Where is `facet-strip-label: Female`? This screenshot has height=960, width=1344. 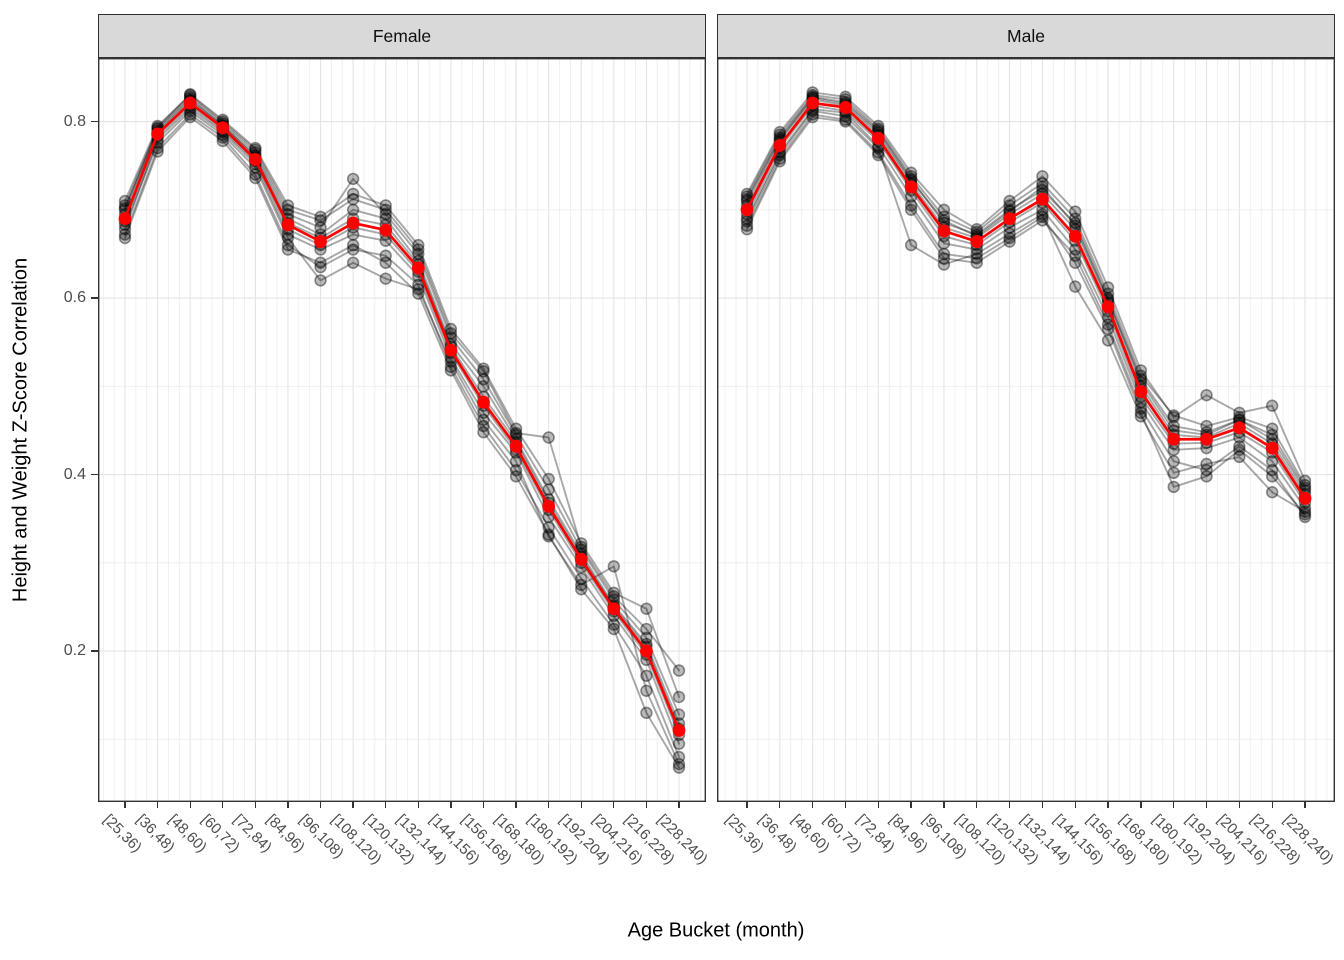
facet-strip-label: Female is located at coordinates (402, 35).